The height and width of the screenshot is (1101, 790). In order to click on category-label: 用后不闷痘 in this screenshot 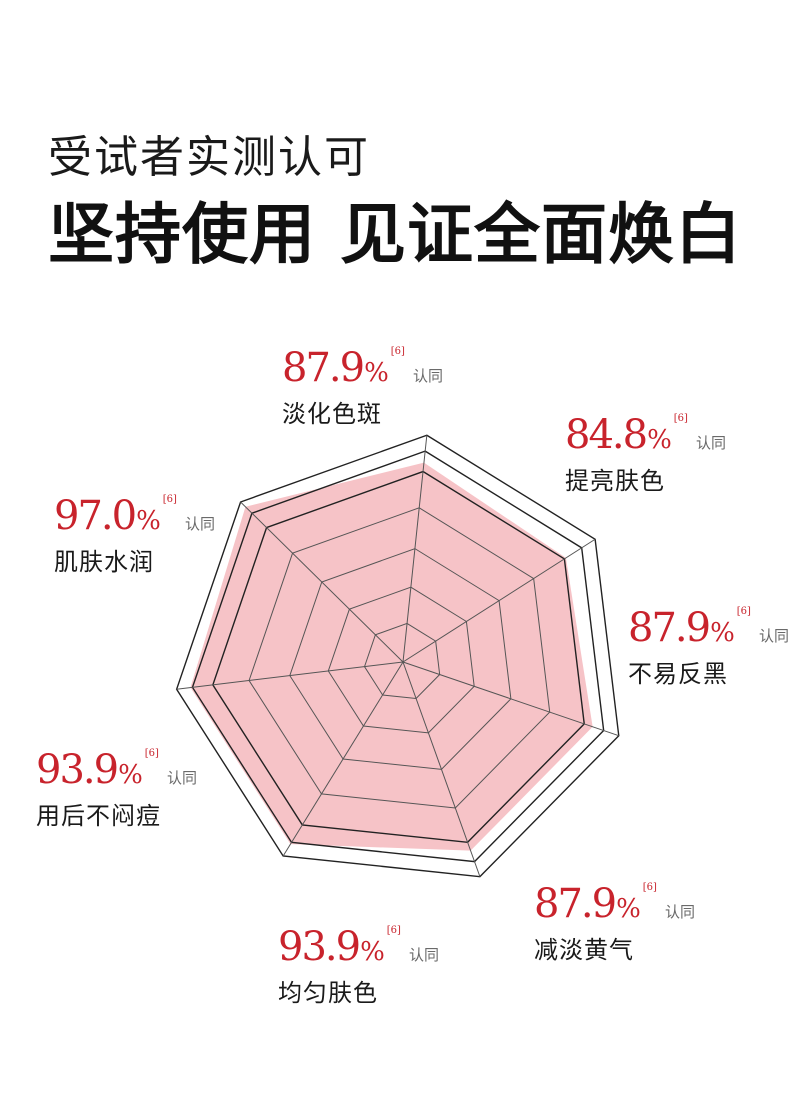, I will do `click(98, 816)`.